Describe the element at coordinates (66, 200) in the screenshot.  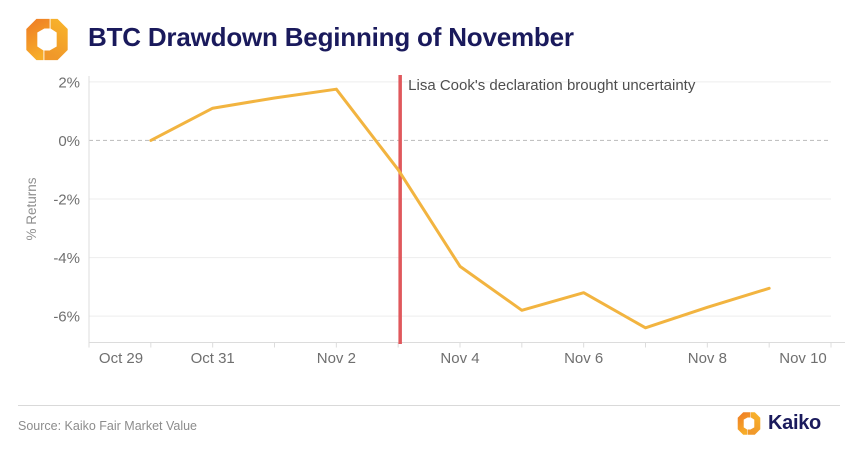
I see `y-tick-label: -2%` at that location.